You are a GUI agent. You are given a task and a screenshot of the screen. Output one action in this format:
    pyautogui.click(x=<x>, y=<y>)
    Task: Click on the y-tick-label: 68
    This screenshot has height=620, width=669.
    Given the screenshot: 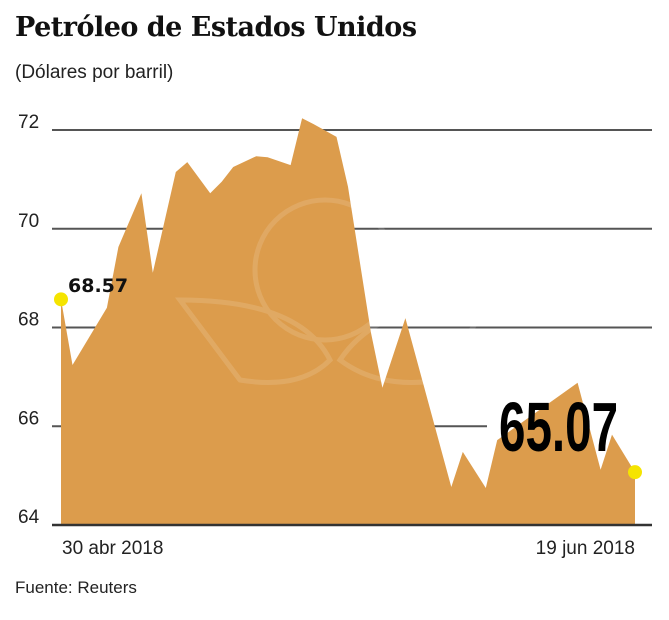 What is the action you would take?
    pyautogui.click(x=28, y=320)
    